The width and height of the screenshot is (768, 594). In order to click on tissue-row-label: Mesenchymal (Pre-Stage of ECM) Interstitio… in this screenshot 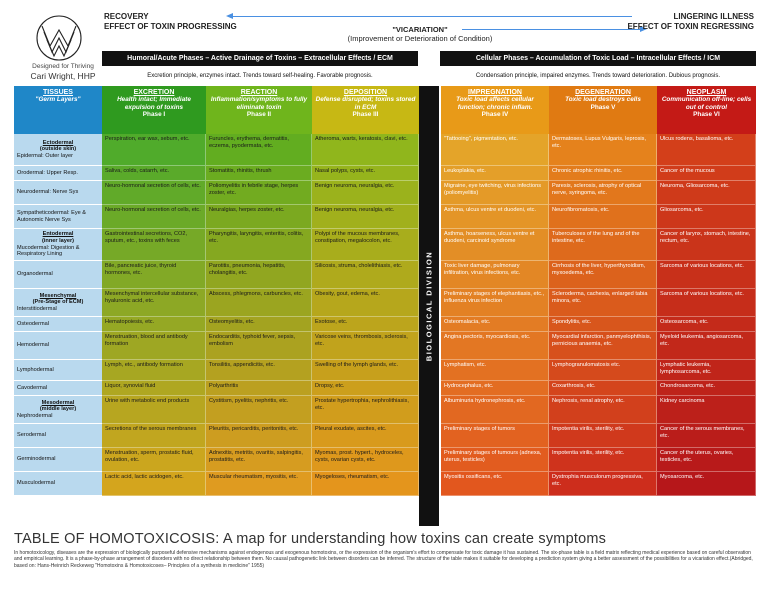, I will do `click(58, 303)`.